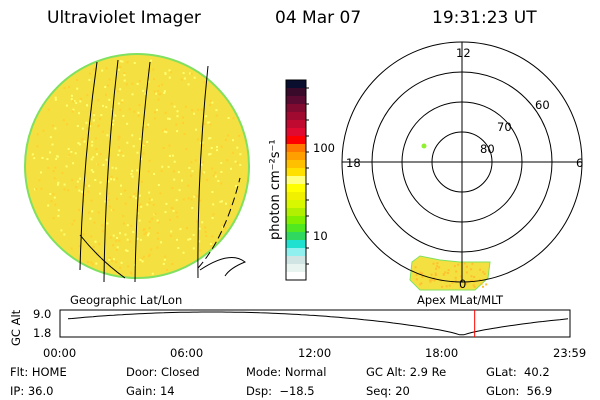  I want to click on altitude-ytick-9: 9.0, so click(42, 314).